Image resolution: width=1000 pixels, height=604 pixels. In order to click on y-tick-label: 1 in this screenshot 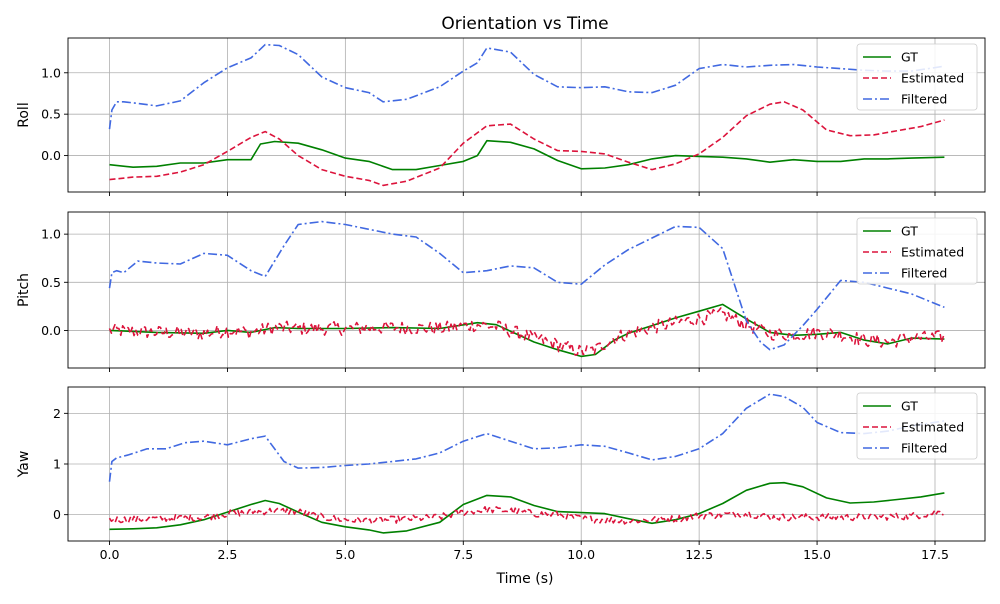, I will do `click(57, 464)`.